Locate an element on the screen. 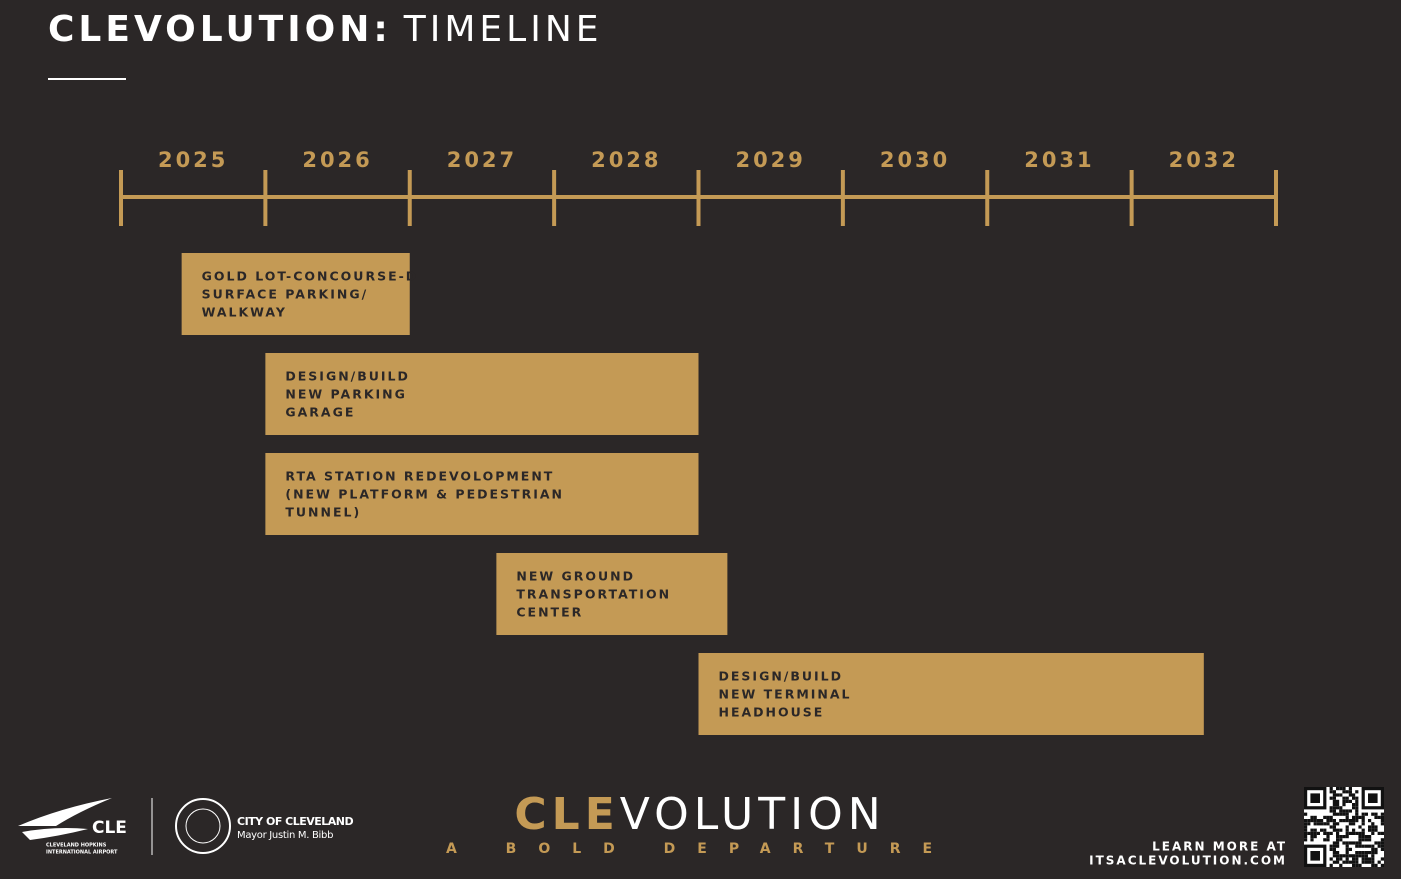 This screenshot has width=1401, height=879. url: ITSACLEVOLUTION.COM is located at coordinates (1188, 861).